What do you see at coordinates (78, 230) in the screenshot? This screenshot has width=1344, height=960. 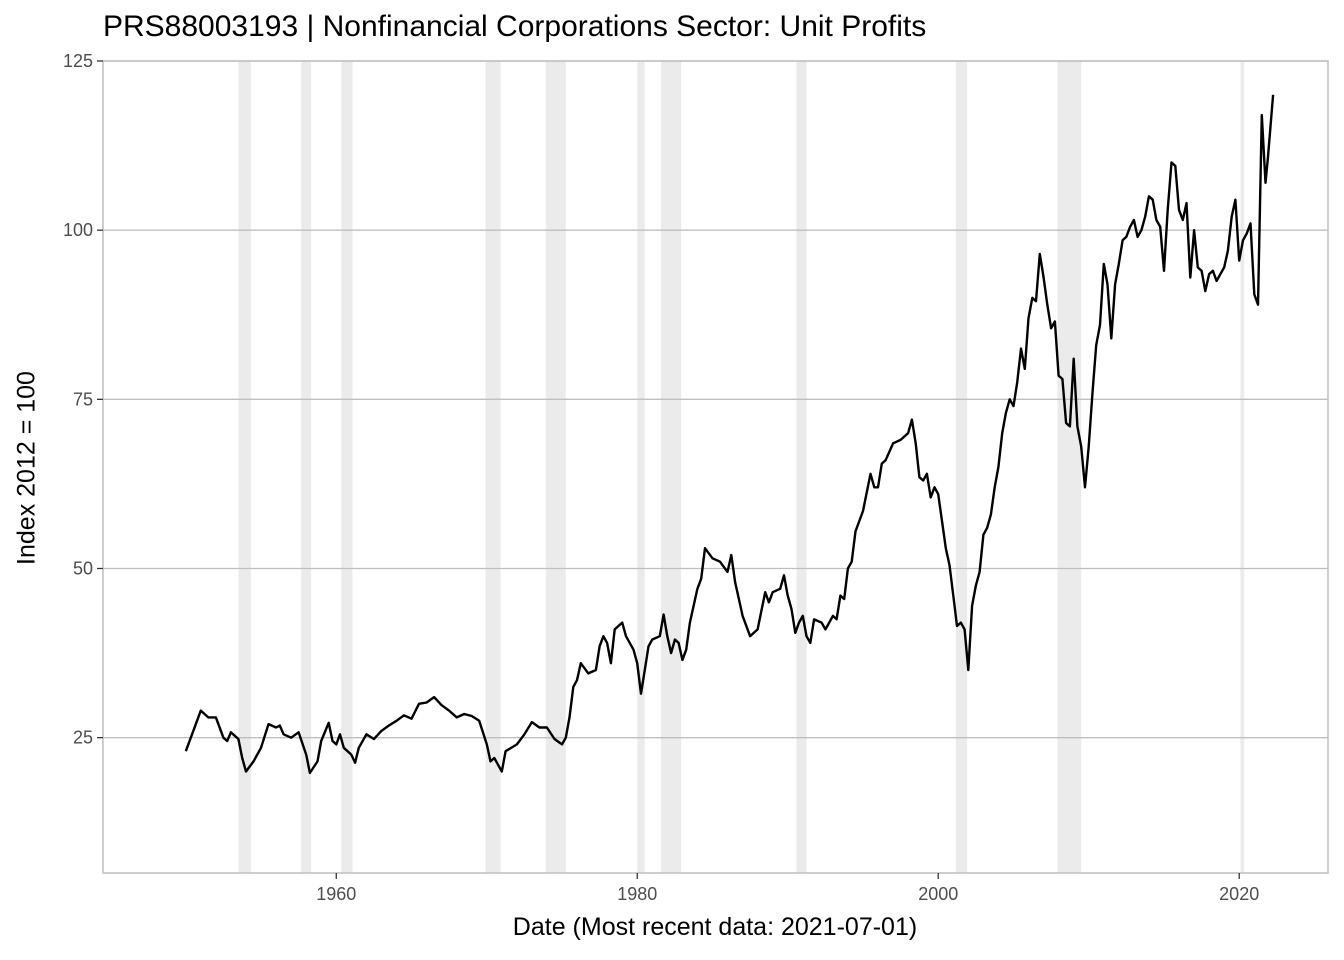 I see `y-tick-label: 100` at bounding box center [78, 230].